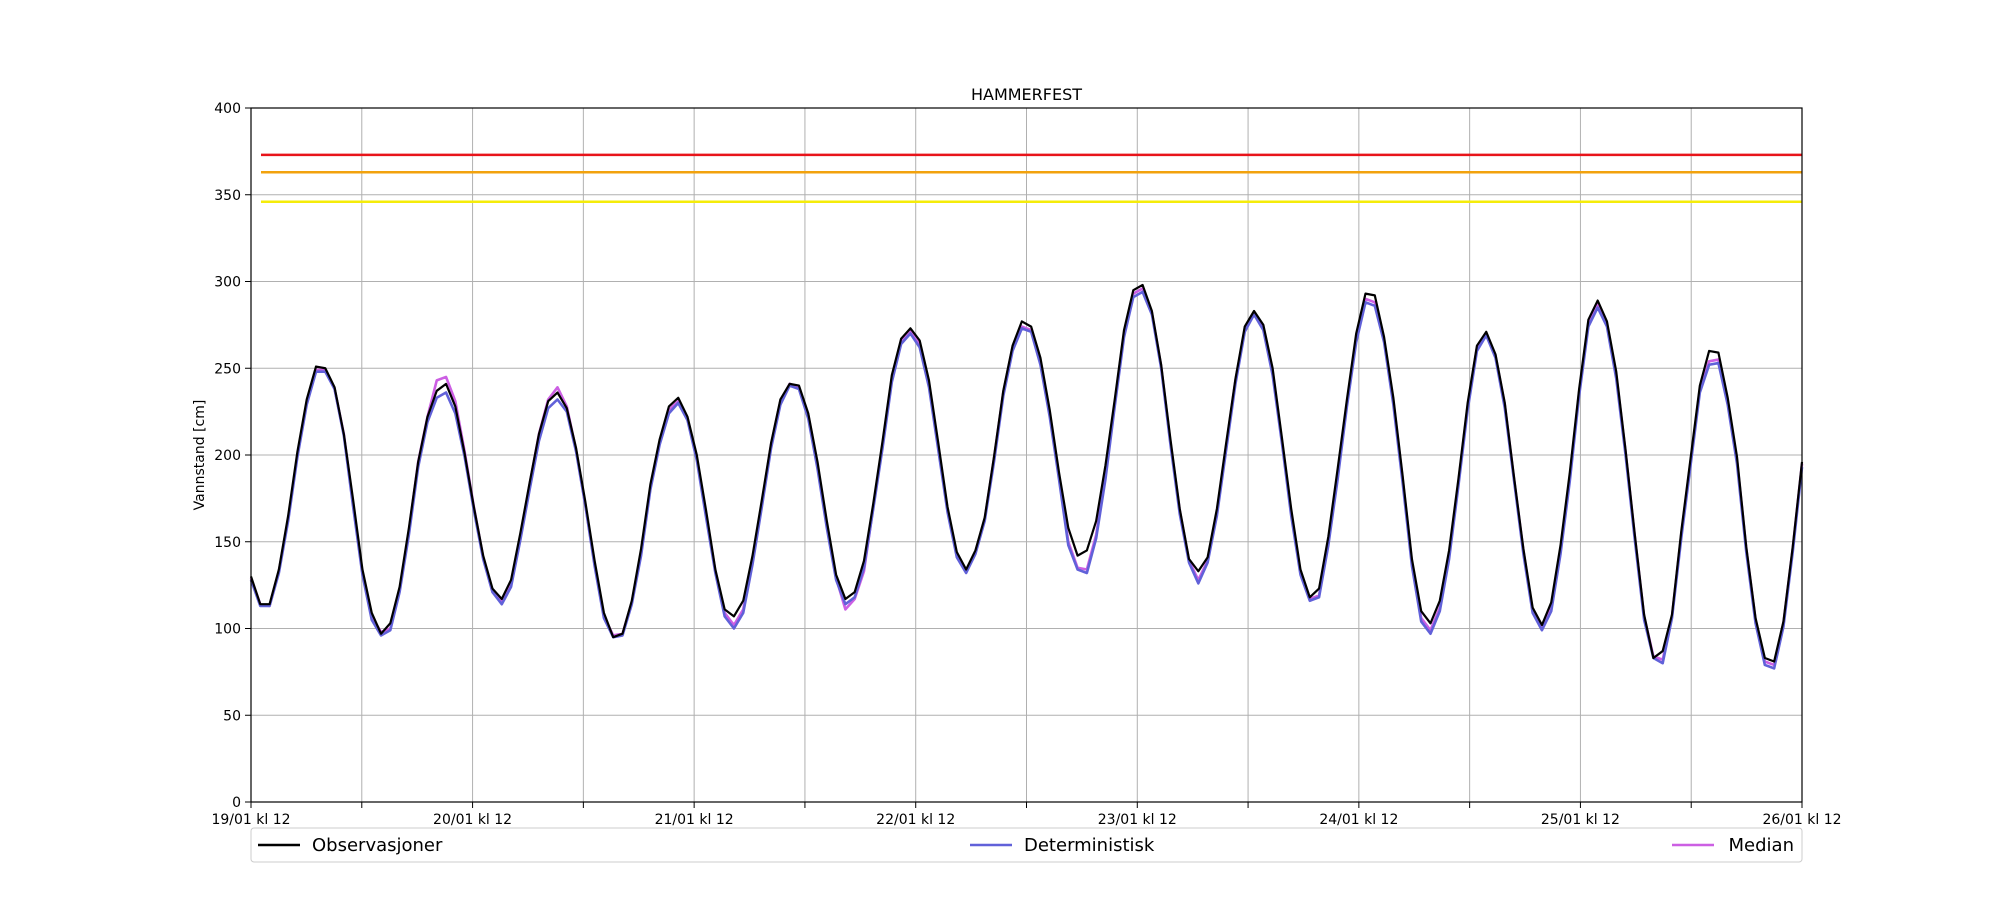  What do you see at coordinates (227, 630) in the screenshot?
I see `y-tick-label: 100` at bounding box center [227, 630].